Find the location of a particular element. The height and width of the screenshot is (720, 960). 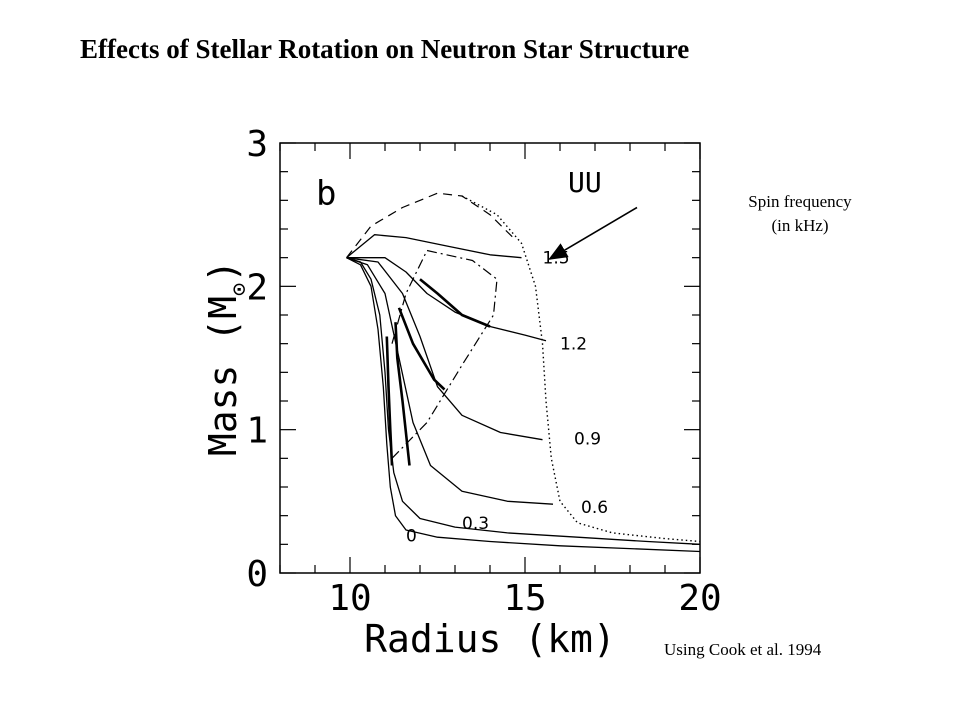

spin-frequency-annotation: Spin frequency (in kHz) is located at coordinates (800, 214).